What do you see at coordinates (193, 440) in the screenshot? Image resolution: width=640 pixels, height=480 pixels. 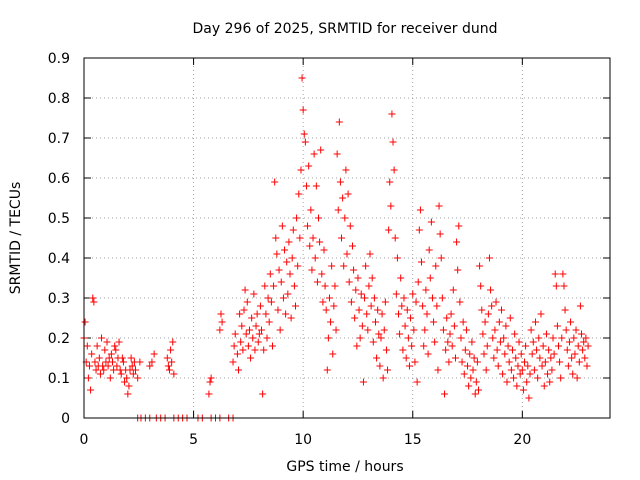 I see `x-tick-label: 5` at bounding box center [193, 440].